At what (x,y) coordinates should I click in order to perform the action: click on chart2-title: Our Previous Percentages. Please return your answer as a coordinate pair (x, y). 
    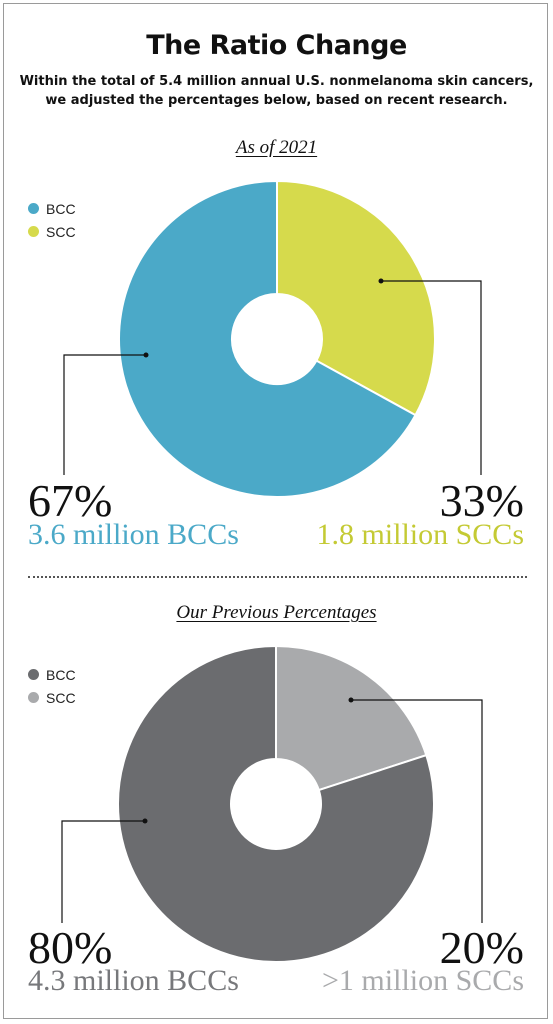
    Looking at the image, I should click on (276, 612).